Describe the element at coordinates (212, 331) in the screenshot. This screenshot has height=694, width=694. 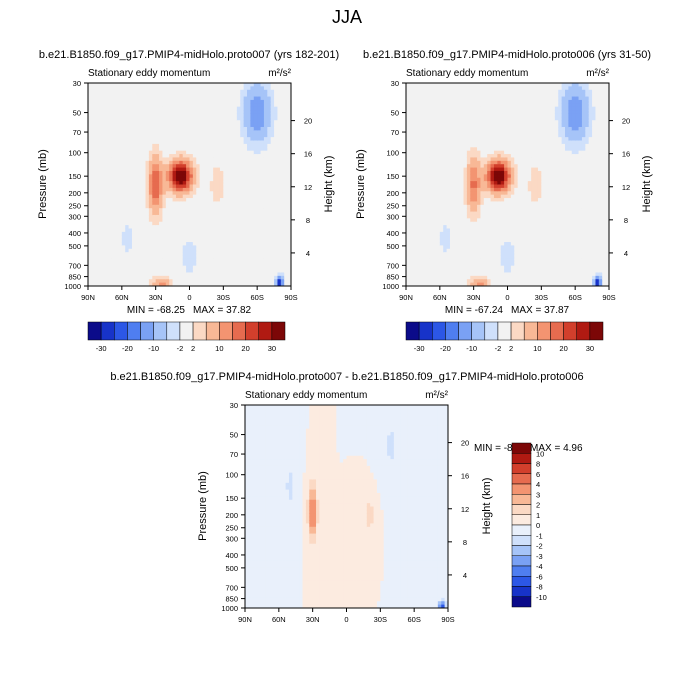
I see `colorbar-swatch` at that location.